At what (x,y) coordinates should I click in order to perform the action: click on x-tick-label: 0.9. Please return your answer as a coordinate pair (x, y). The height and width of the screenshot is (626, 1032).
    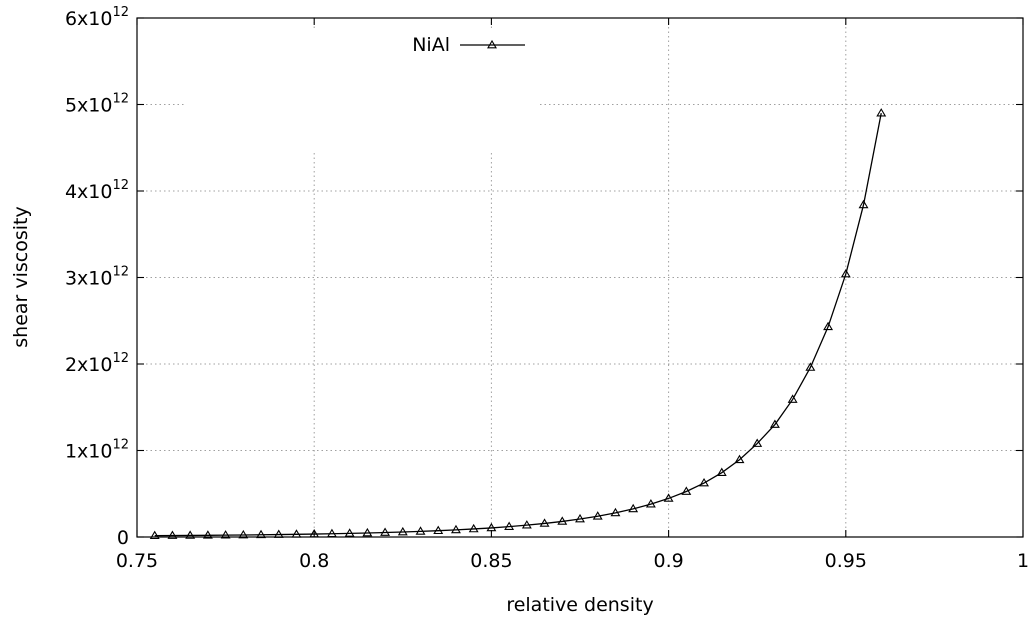
    Looking at the image, I should click on (668, 561).